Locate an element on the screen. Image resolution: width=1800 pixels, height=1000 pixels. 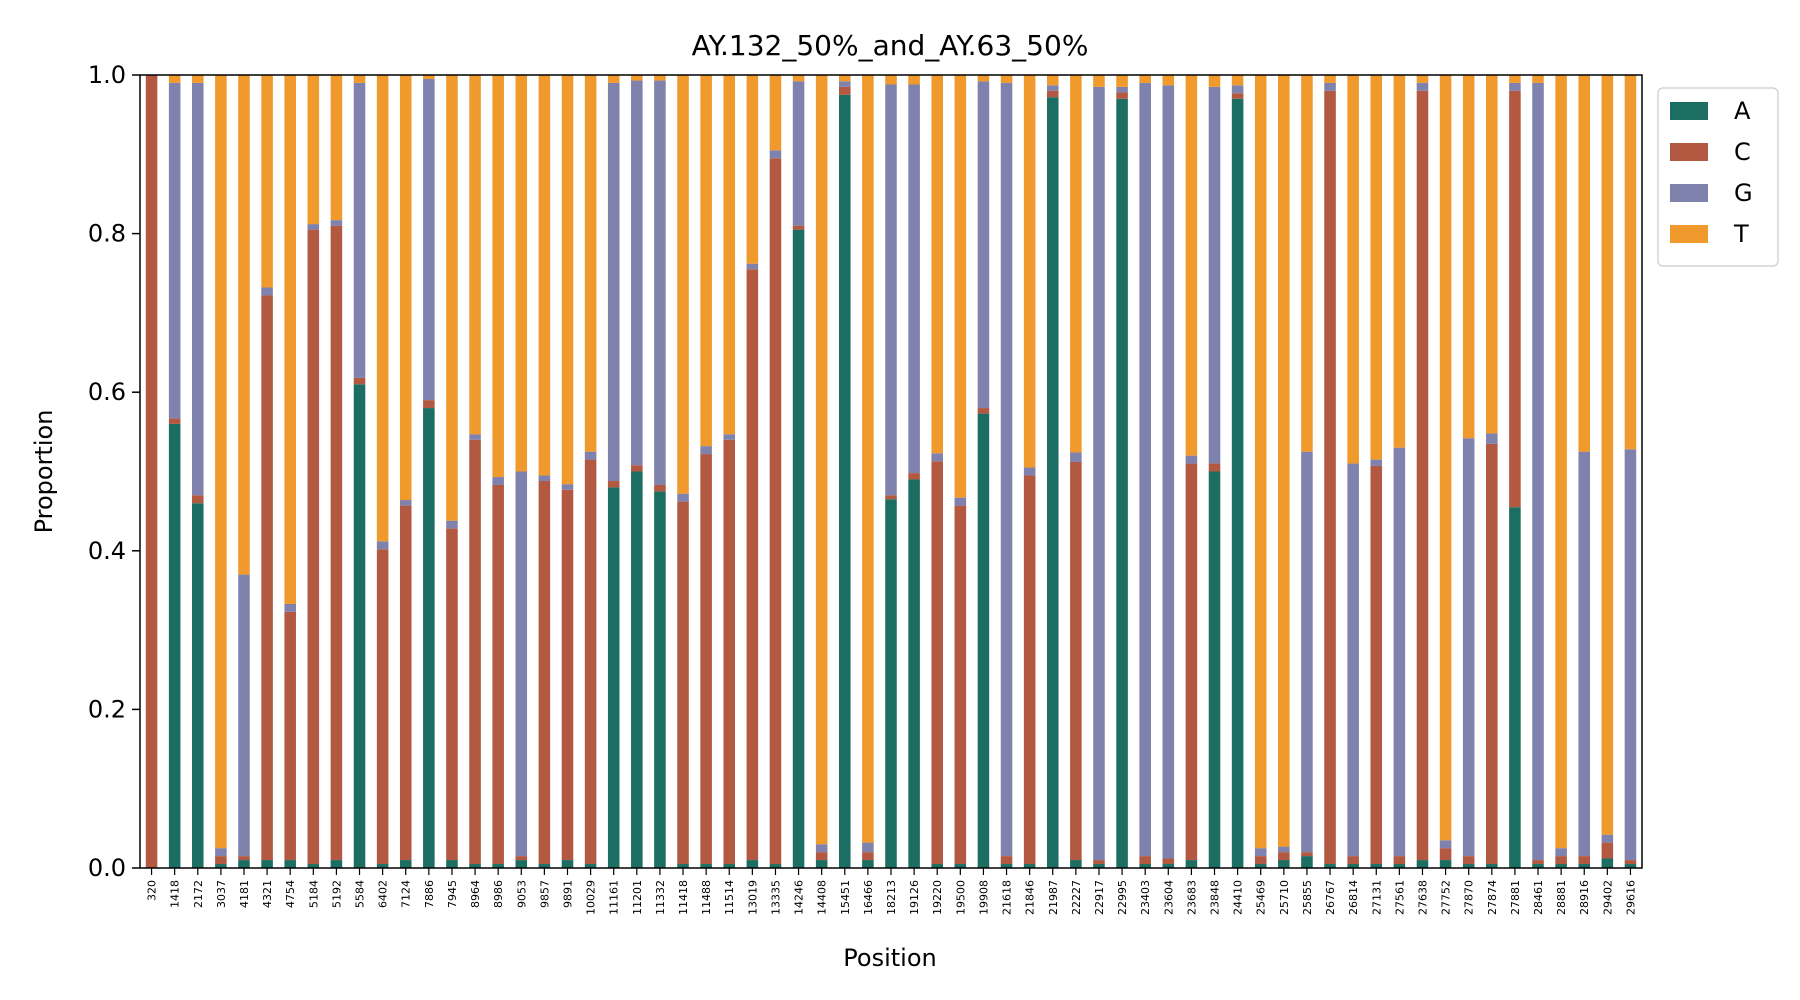
x-tick-label: 5184 is located at coordinates (313, 894).